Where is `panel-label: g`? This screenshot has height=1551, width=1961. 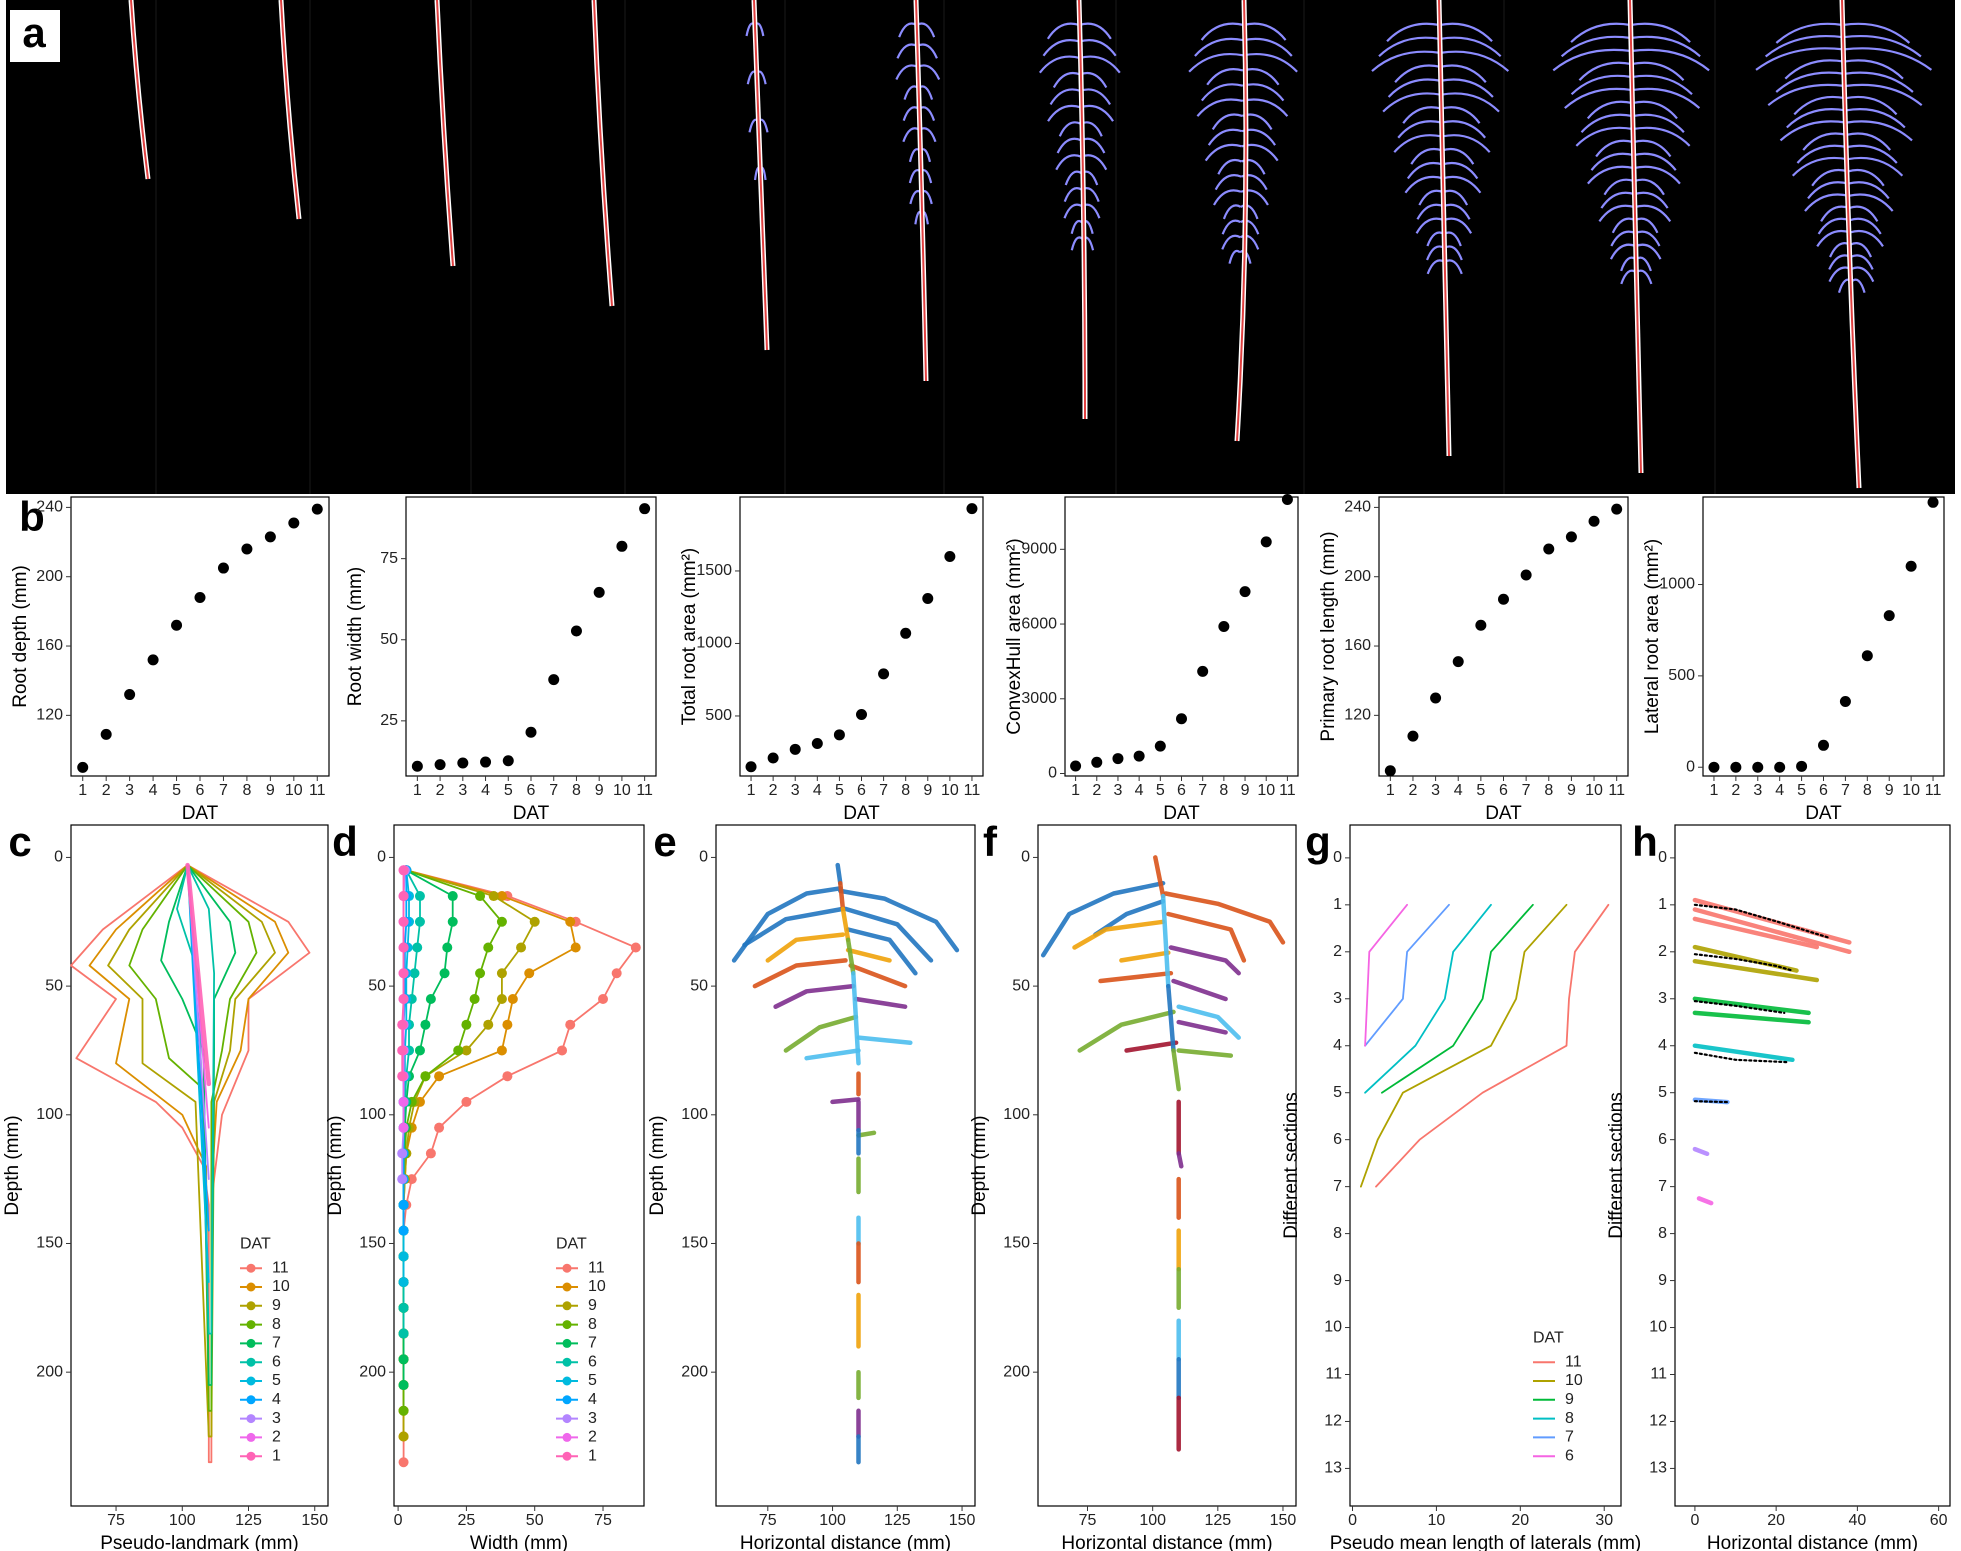
panel-label: g is located at coordinates (1318, 841).